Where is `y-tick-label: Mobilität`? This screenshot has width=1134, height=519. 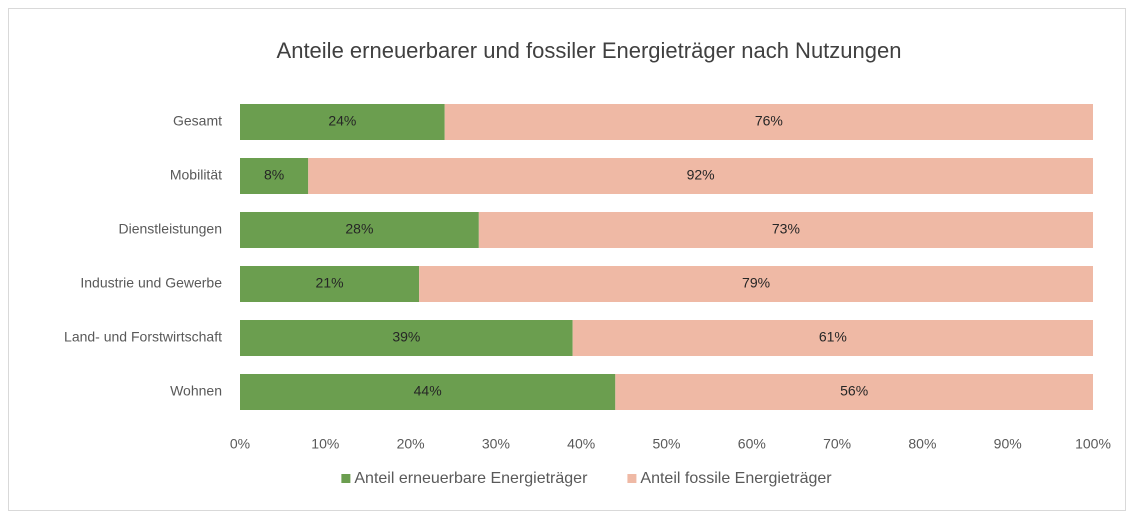 y-tick-label: Mobilität is located at coordinates (196, 175).